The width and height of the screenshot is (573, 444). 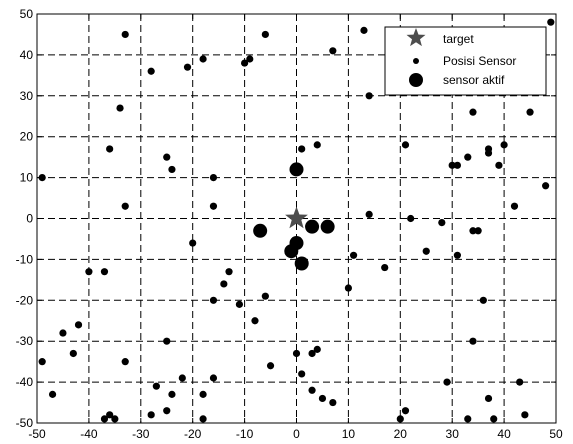 I want to click on y-tick-label: -40, so click(x=25, y=382).